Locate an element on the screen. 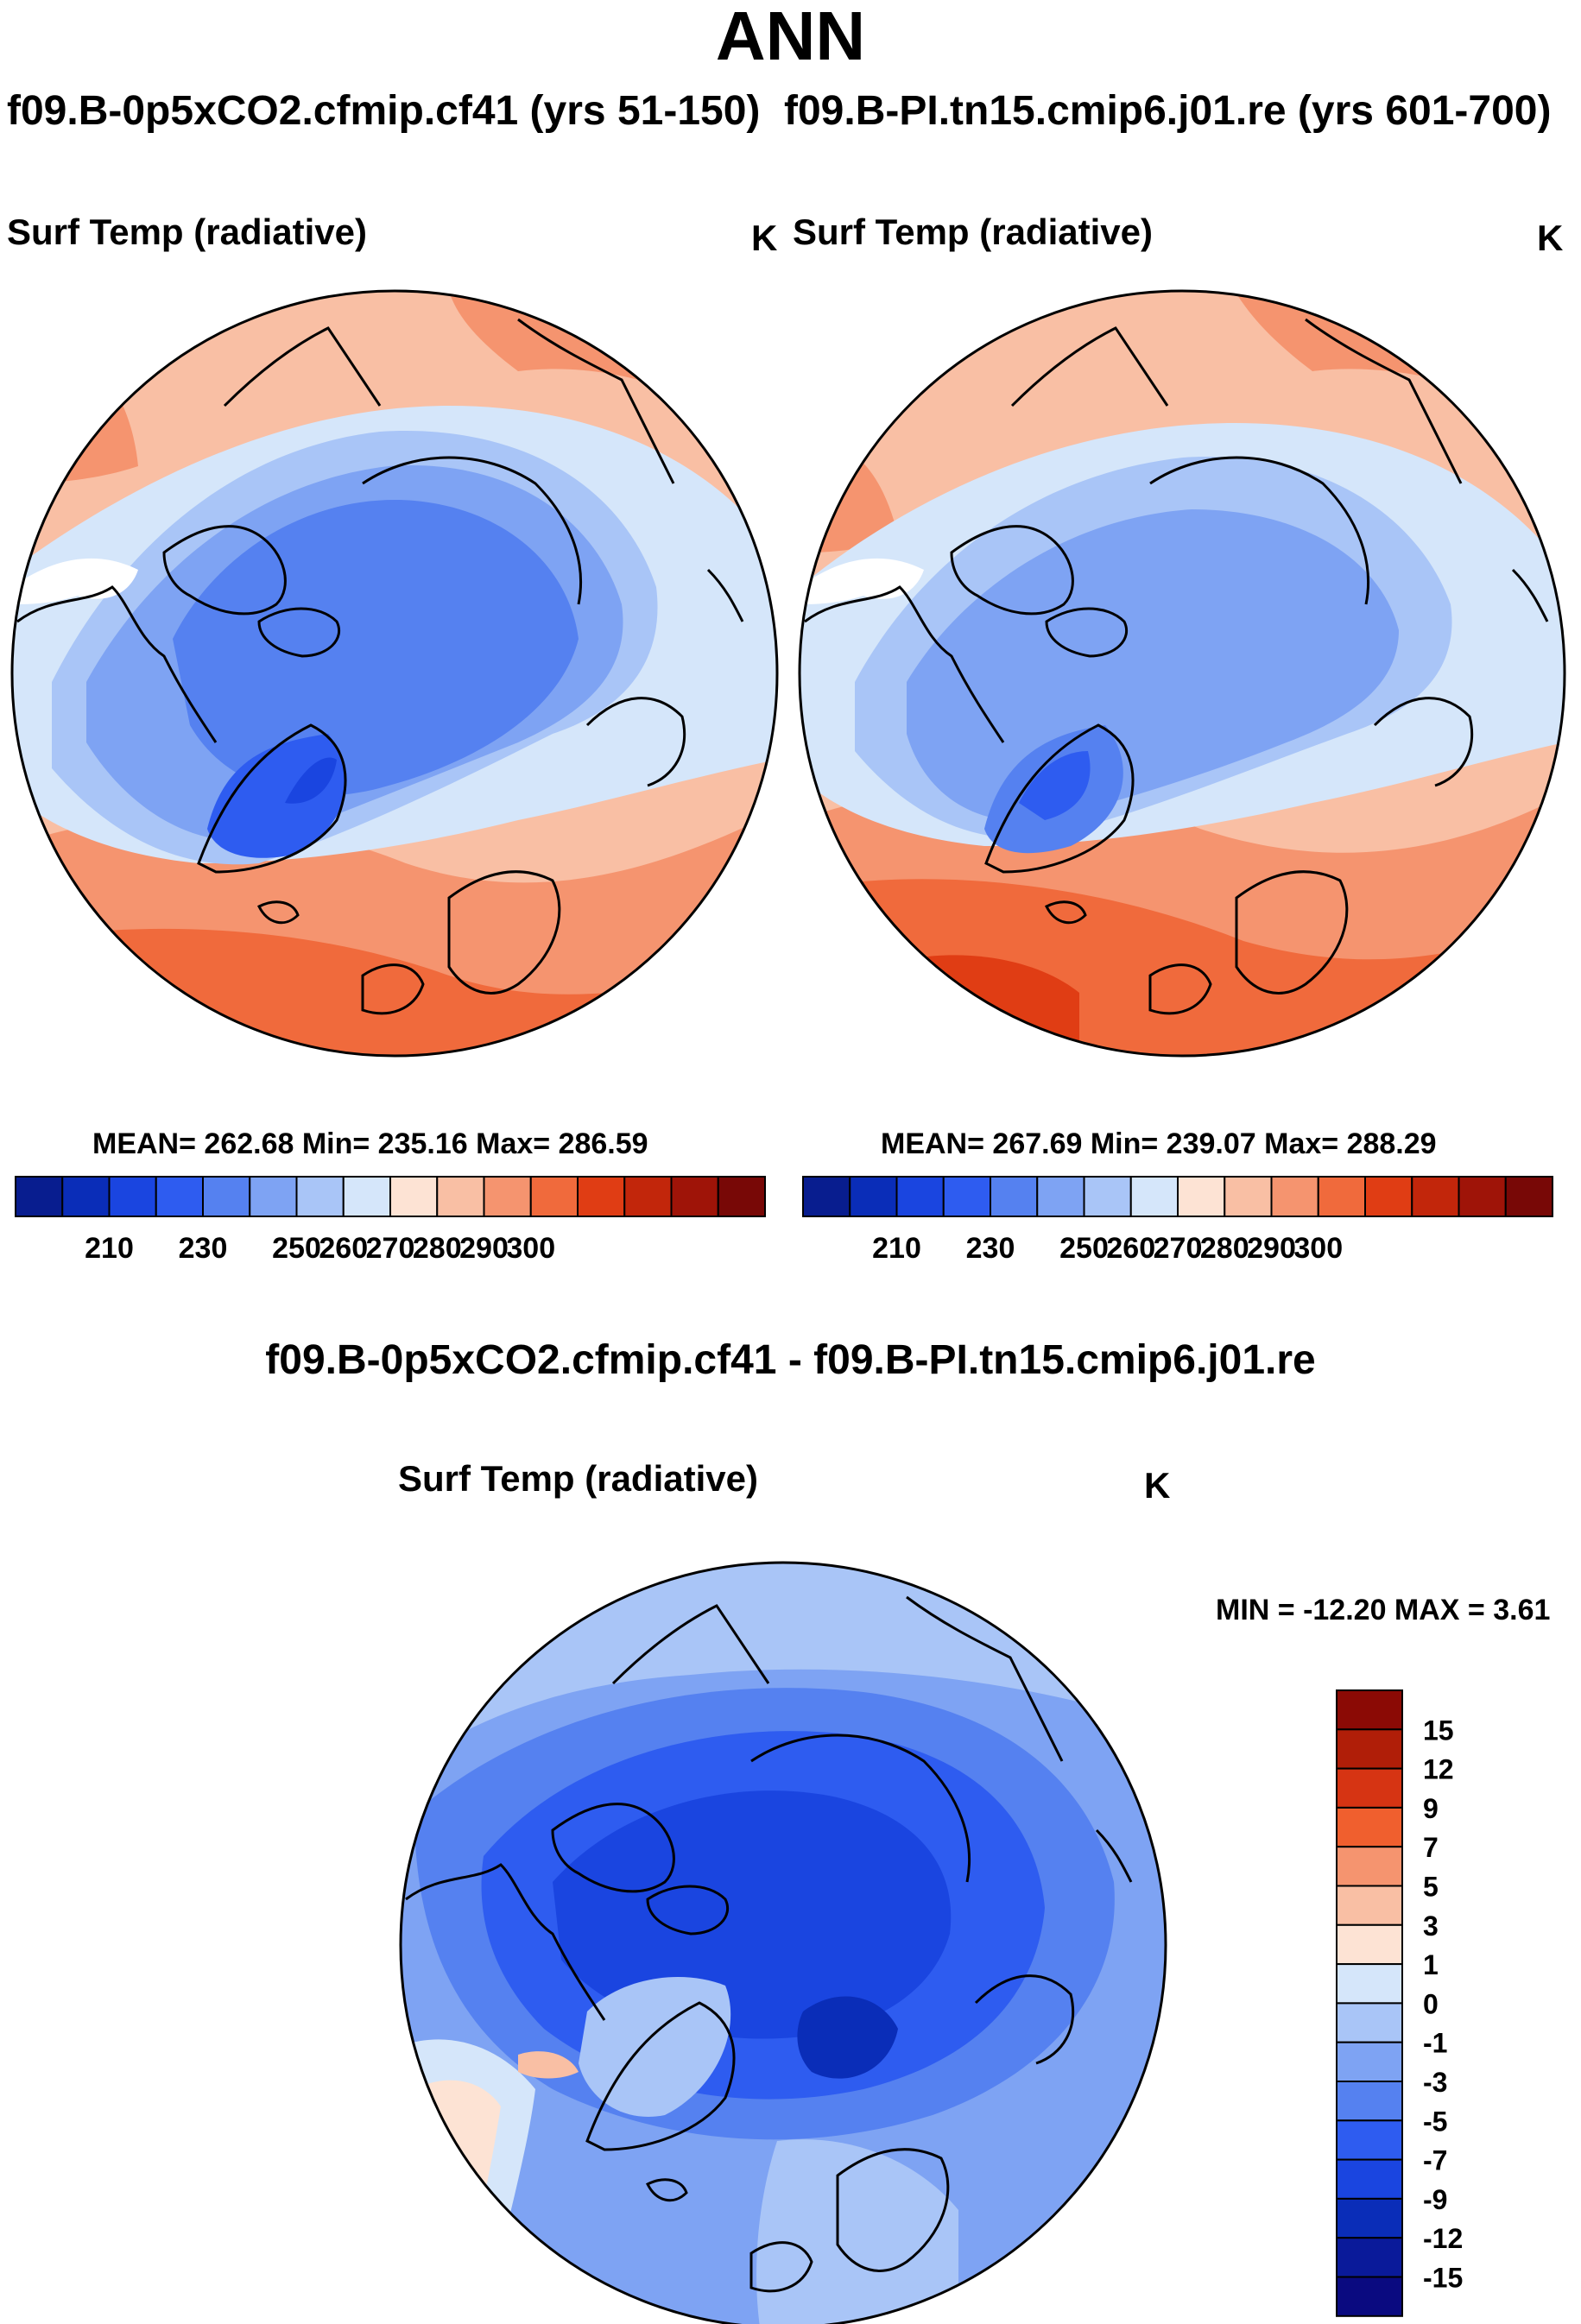  colorbar-tick-label: 7 is located at coordinates (1431, 1847).